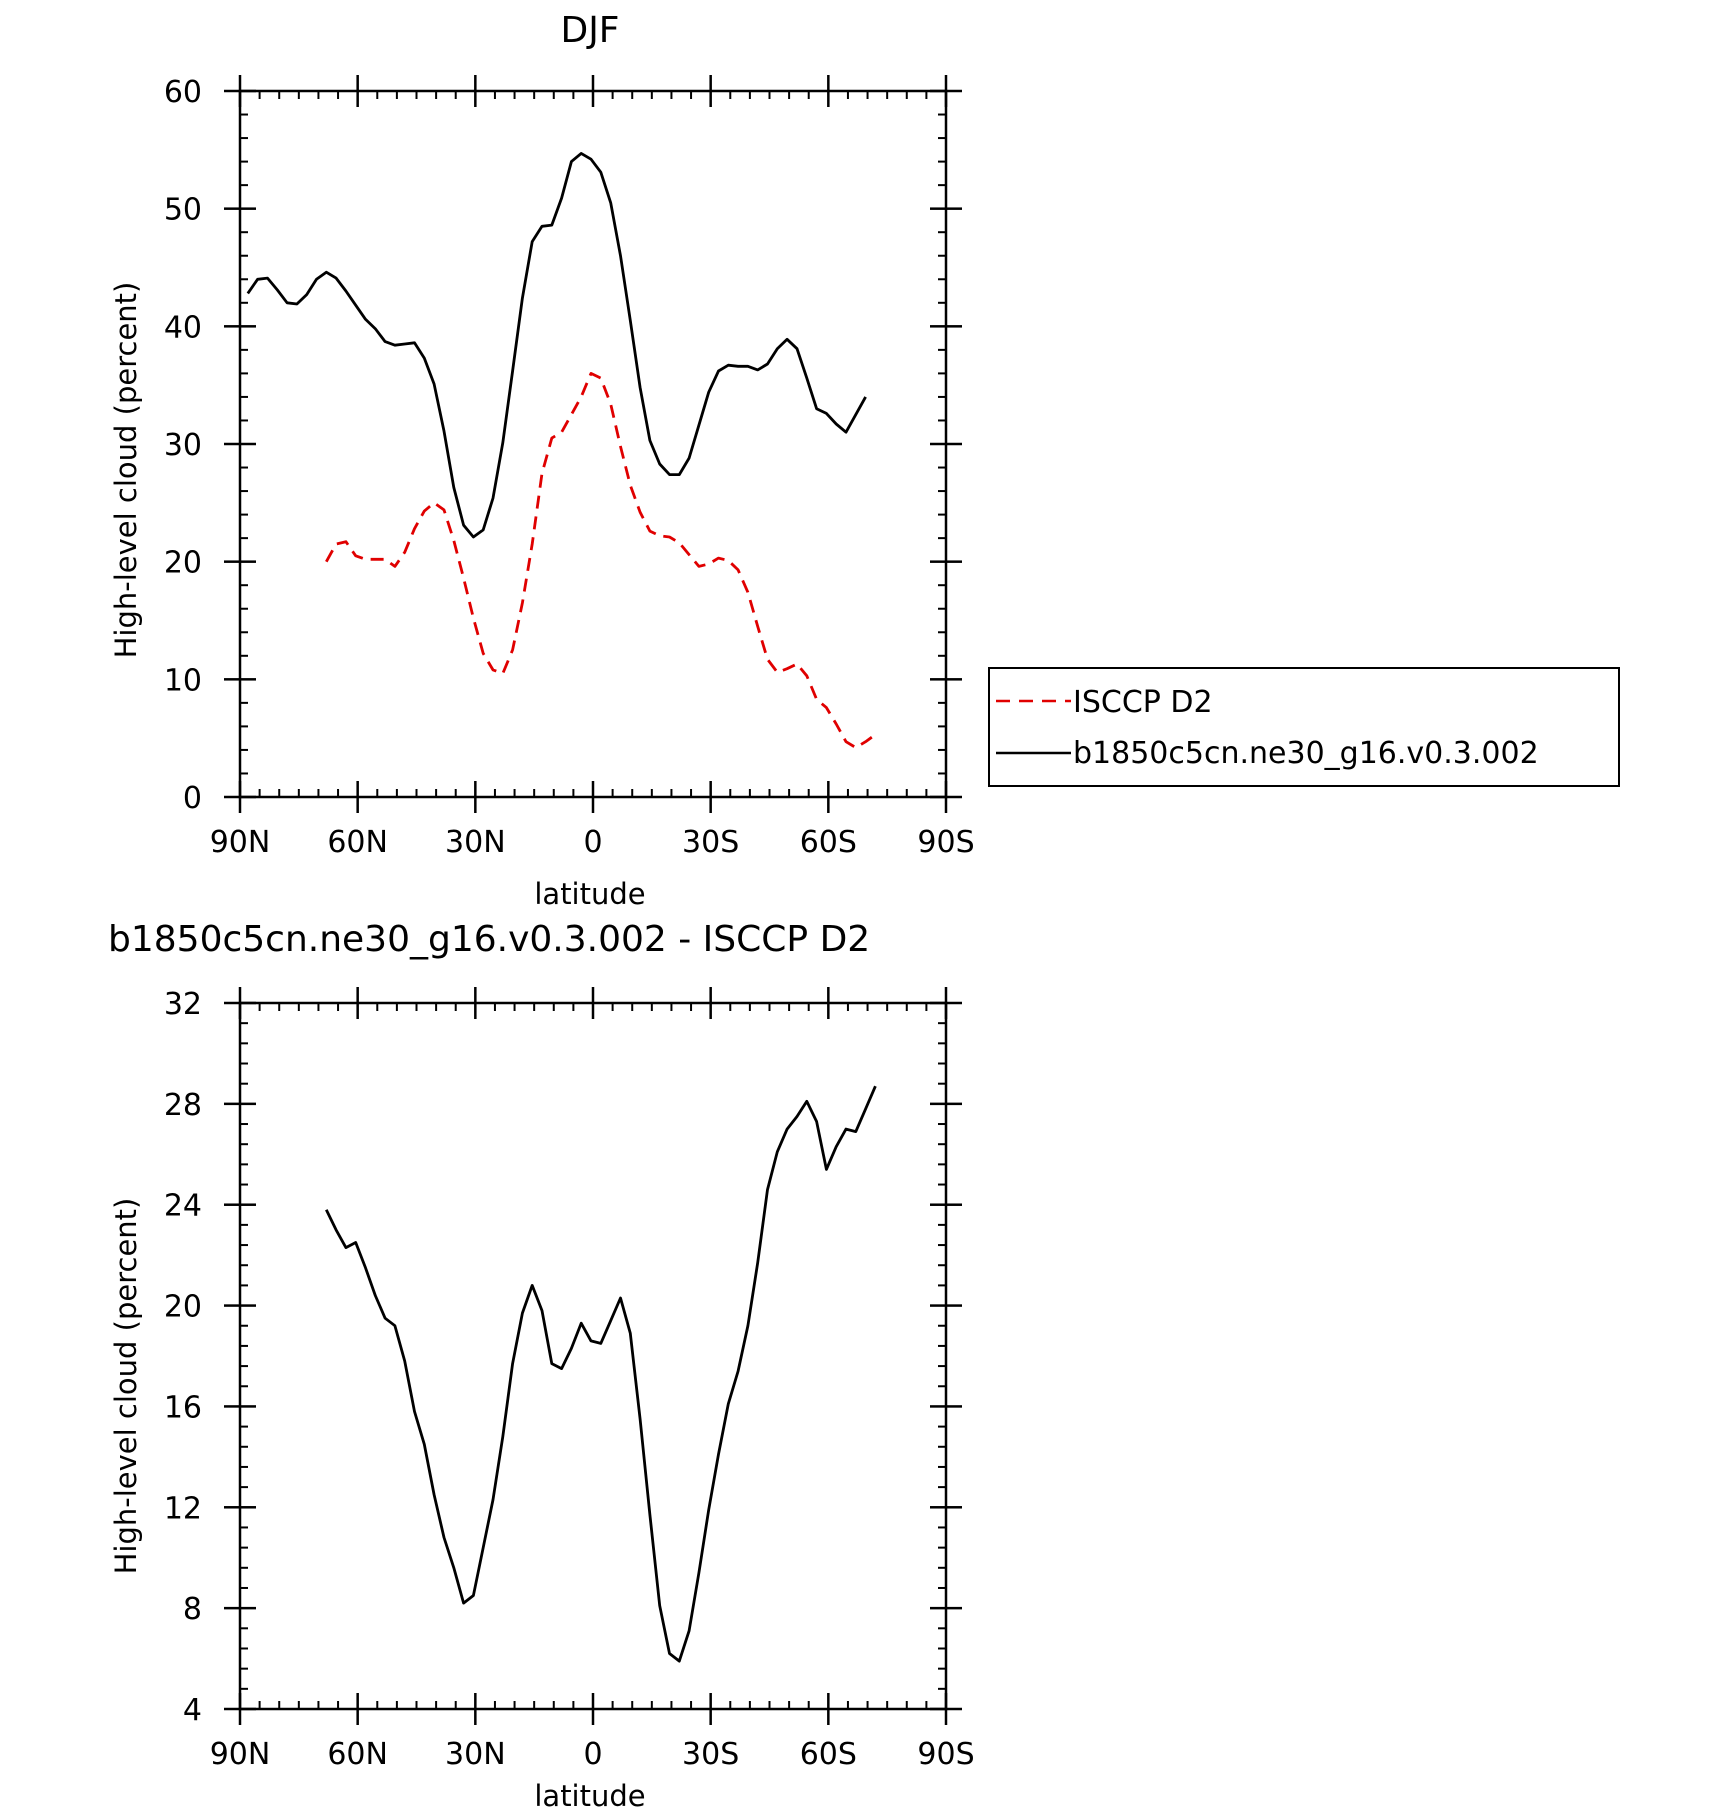 This screenshot has width=1710, height=1811. What do you see at coordinates (183, 327) in the screenshot?
I see `y-tick-label: 40` at bounding box center [183, 327].